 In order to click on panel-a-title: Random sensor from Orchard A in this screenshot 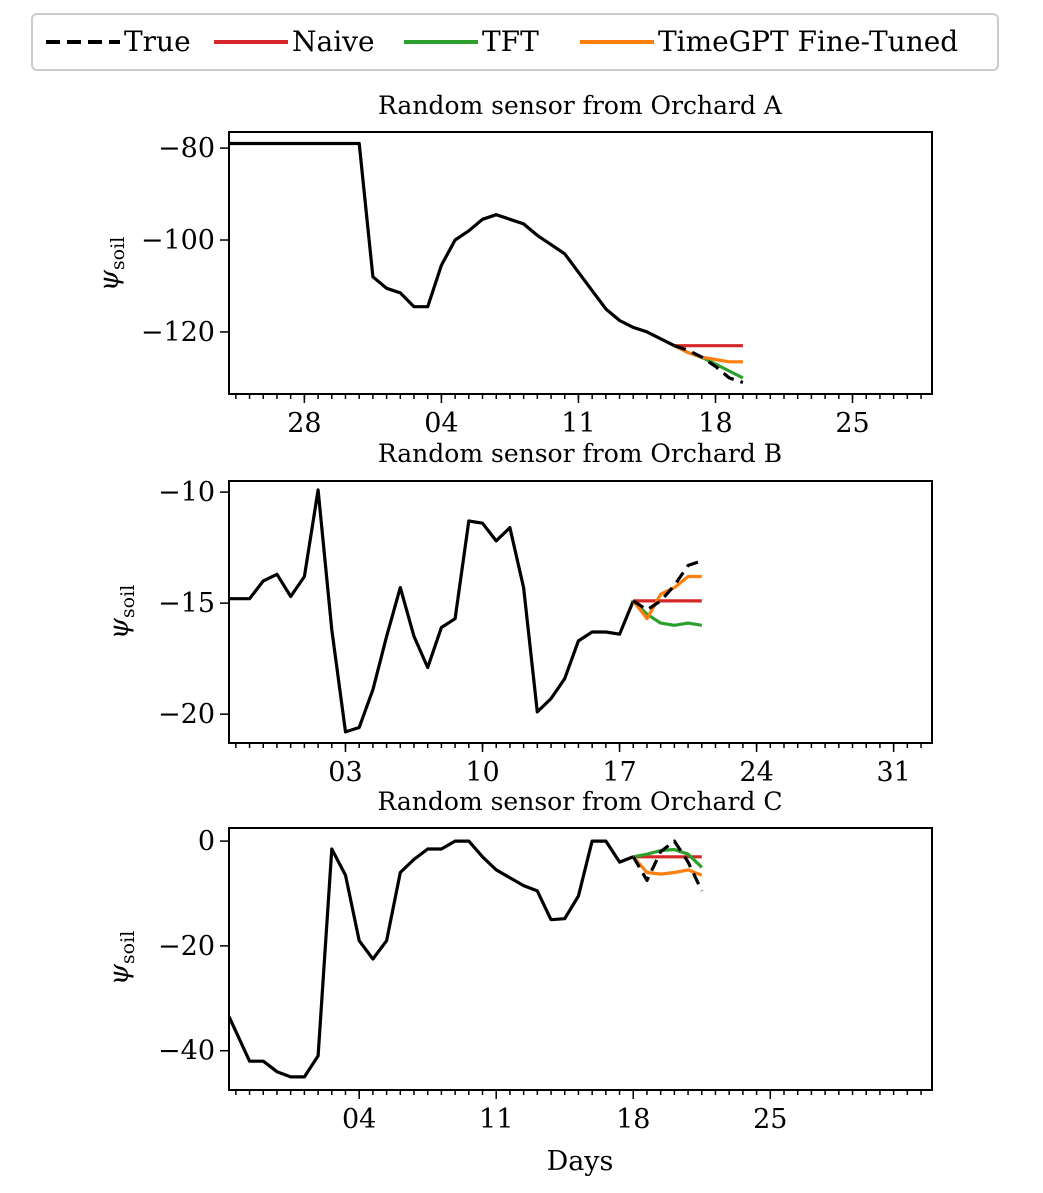, I will do `click(580, 105)`.